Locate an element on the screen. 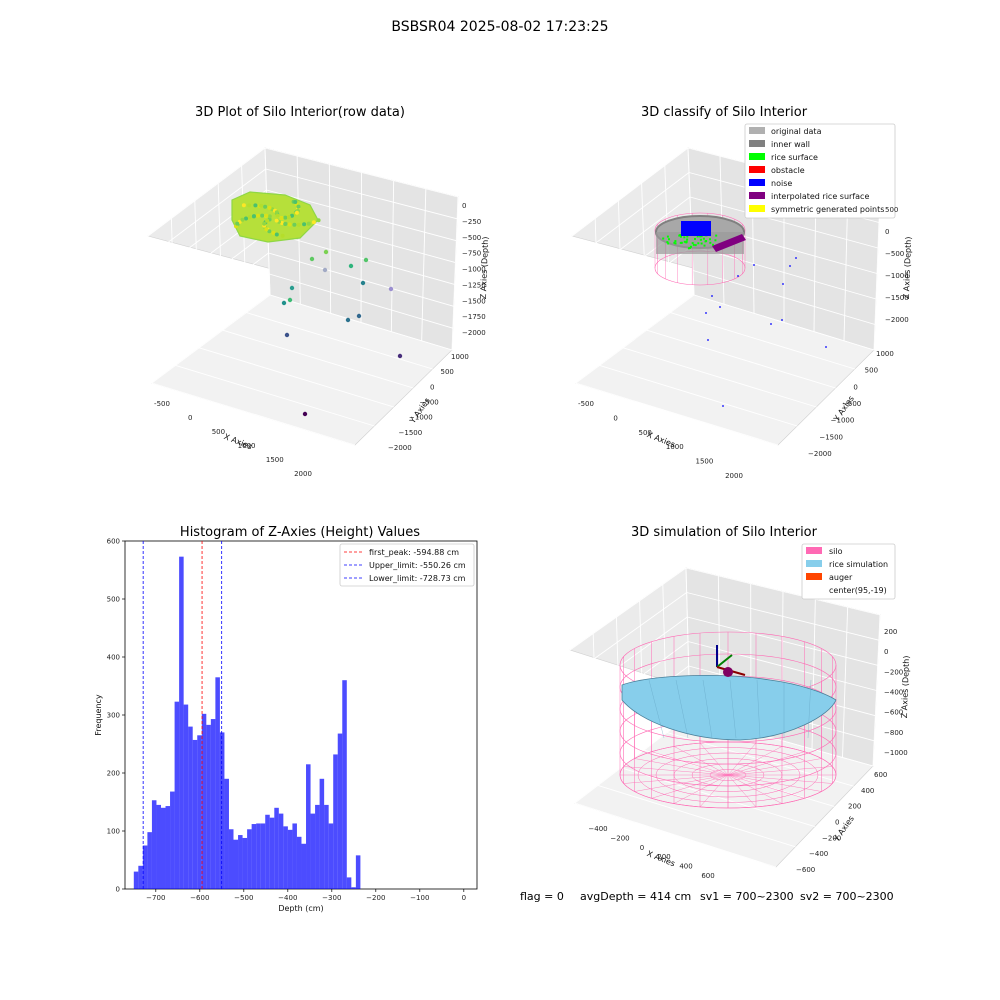  x-axis-label: Depth (cm) is located at coordinates (300, 908).